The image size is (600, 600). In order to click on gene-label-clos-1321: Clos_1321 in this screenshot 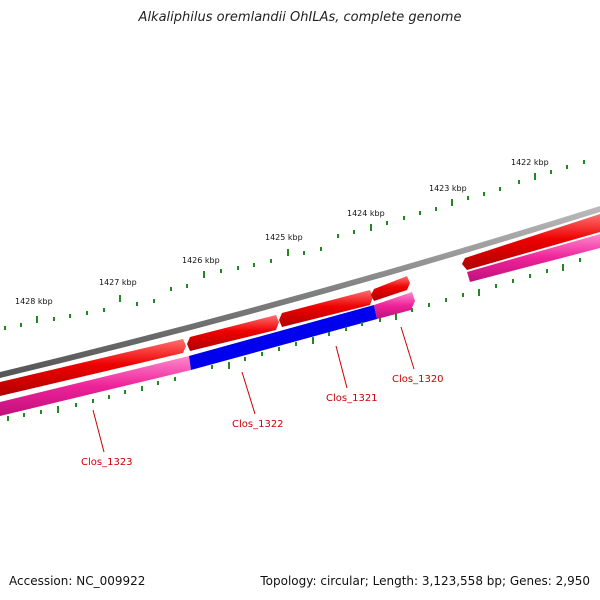, I will do `click(352, 398)`.